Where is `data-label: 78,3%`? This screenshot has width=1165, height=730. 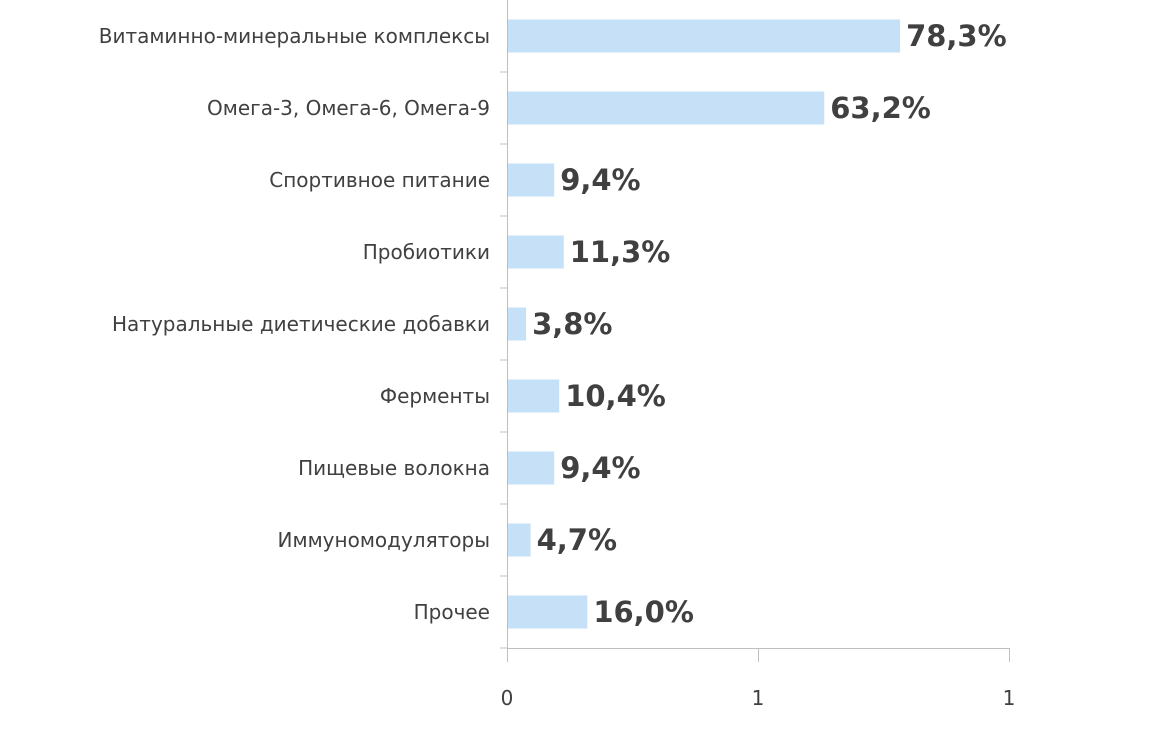 data-label: 78,3% is located at coordinates (956, 36).